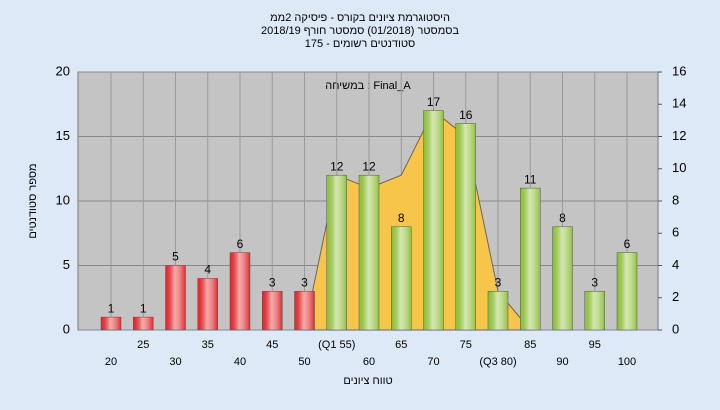  What do you see at coordinates (675, 232) in the screenshot?
I see `y2-tick-label: 6` at bounding box center [675, 232].